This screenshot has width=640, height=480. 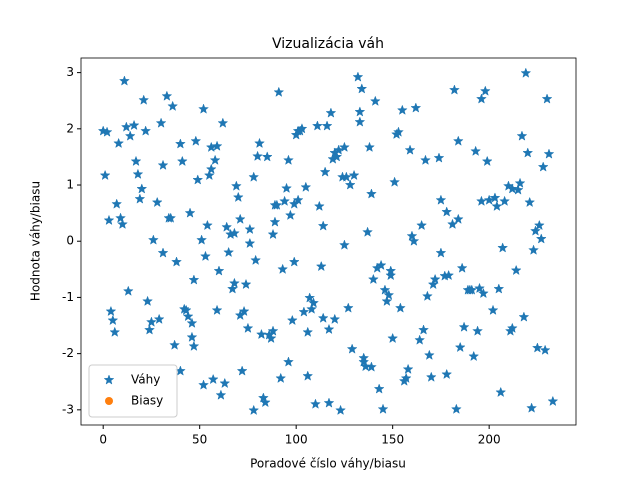 I want to click on y-tick-label: -1, so click(x=68, y=297).